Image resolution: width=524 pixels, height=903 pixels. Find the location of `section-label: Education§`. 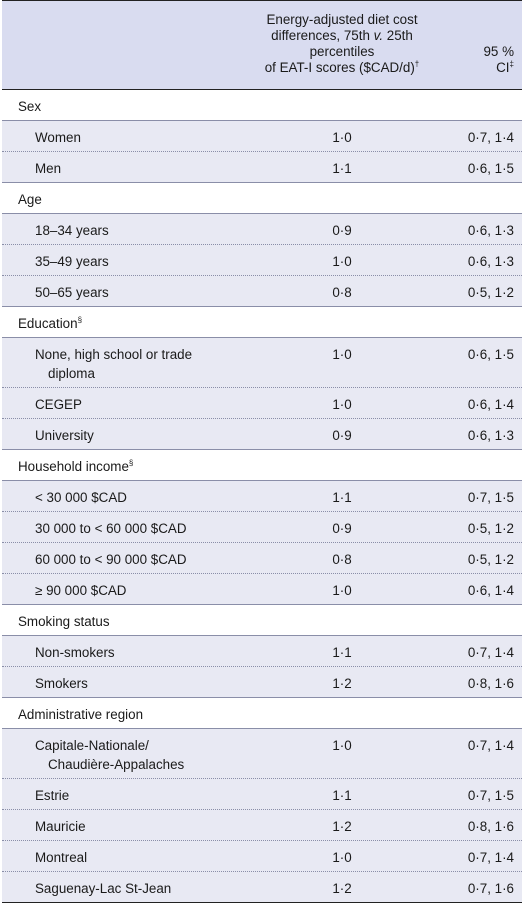

section-label: Education§ is located at coordinates (50, 323).